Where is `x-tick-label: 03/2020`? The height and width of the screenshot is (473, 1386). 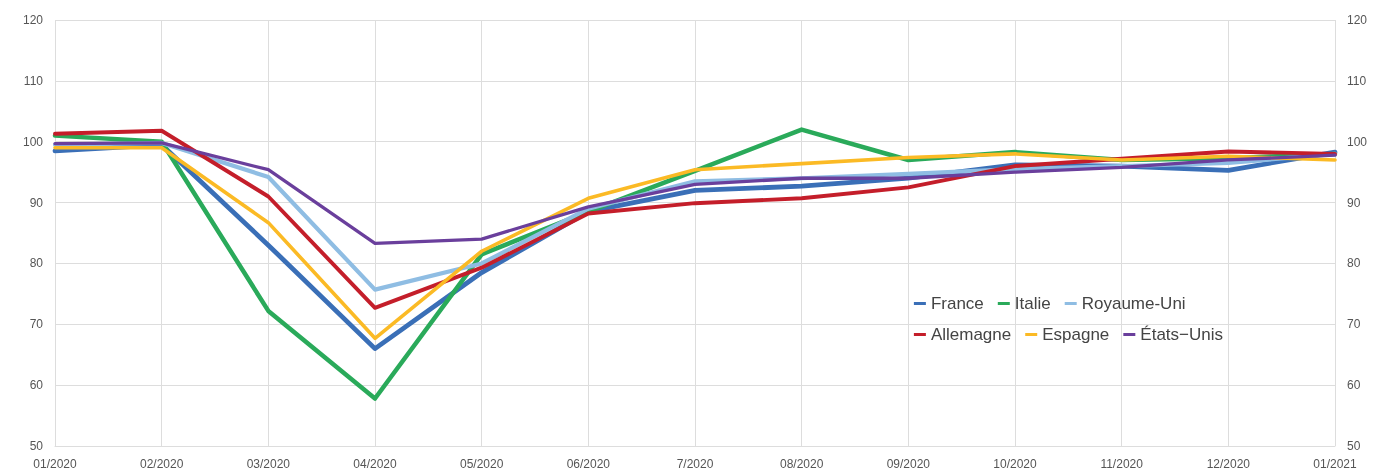 x-tick-label: 03/2020 is located at coordinates (268, 464).